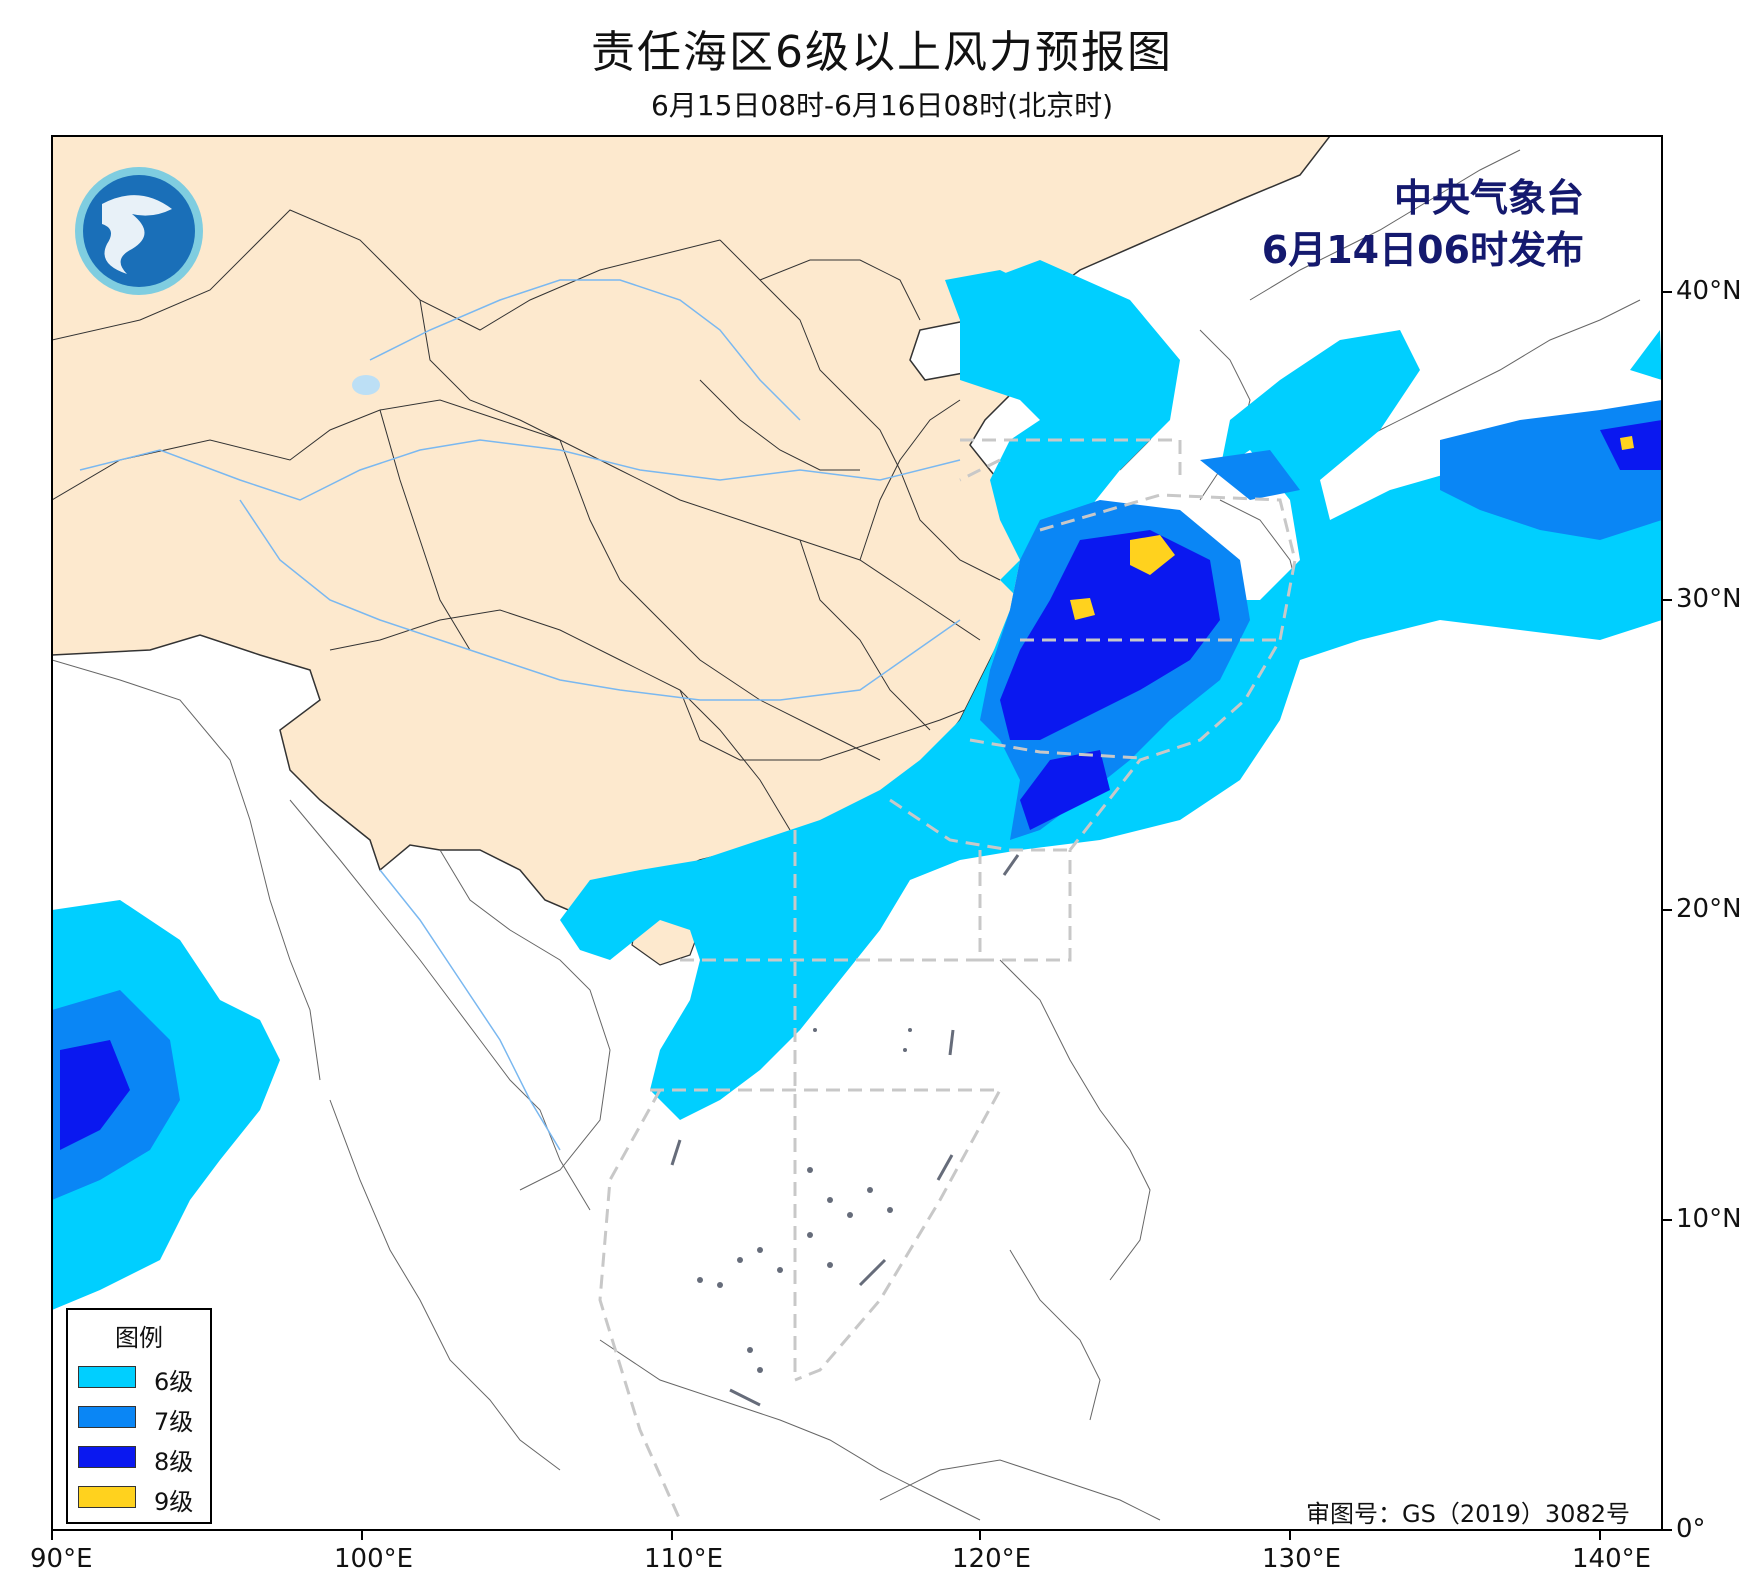  Describe the element at coordinates (1709, 599) in the screenshot. I see `lat-tick-label: 30°N` at that location.